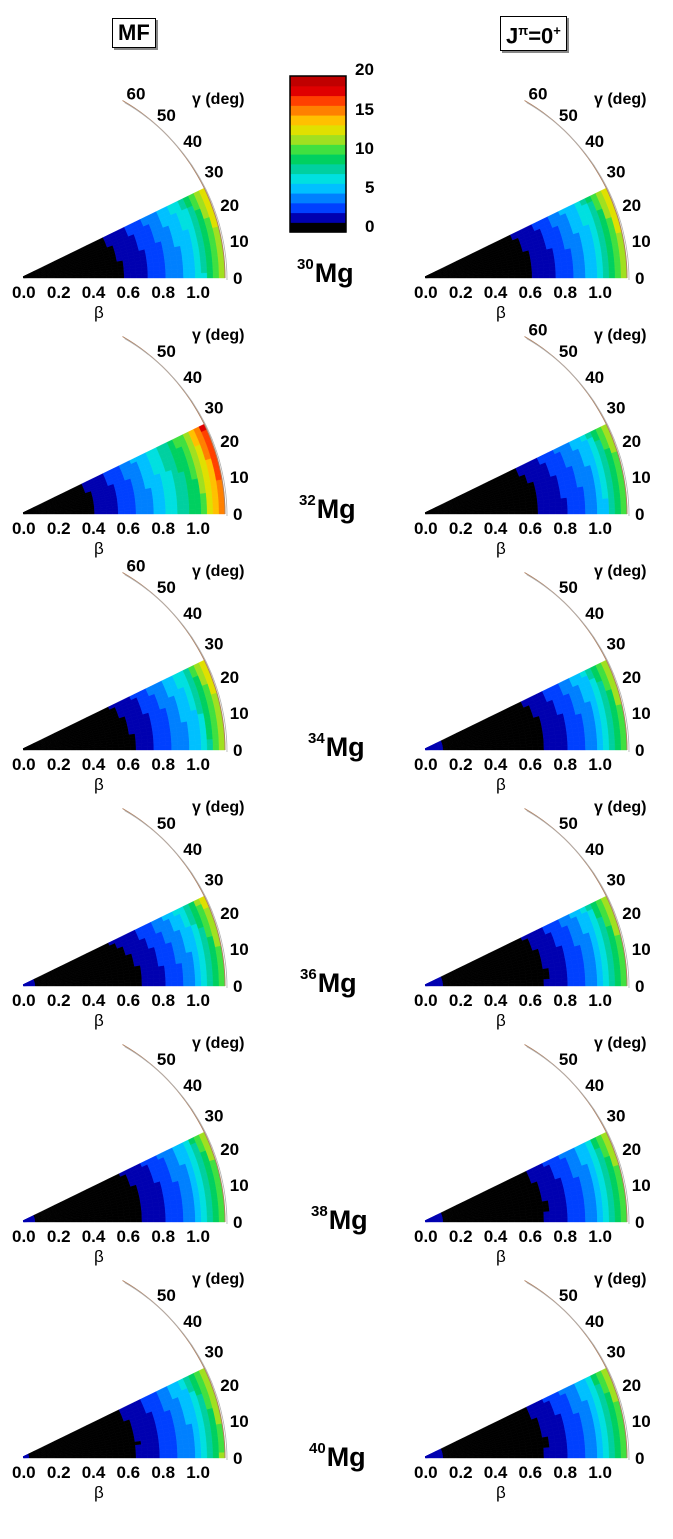 This screenshot has height=1539, width=673. What do you see at coordinates (370, 226) in the screenshot?
I see `colorbar-tick-label: 0` at bounding box center [370, 226].